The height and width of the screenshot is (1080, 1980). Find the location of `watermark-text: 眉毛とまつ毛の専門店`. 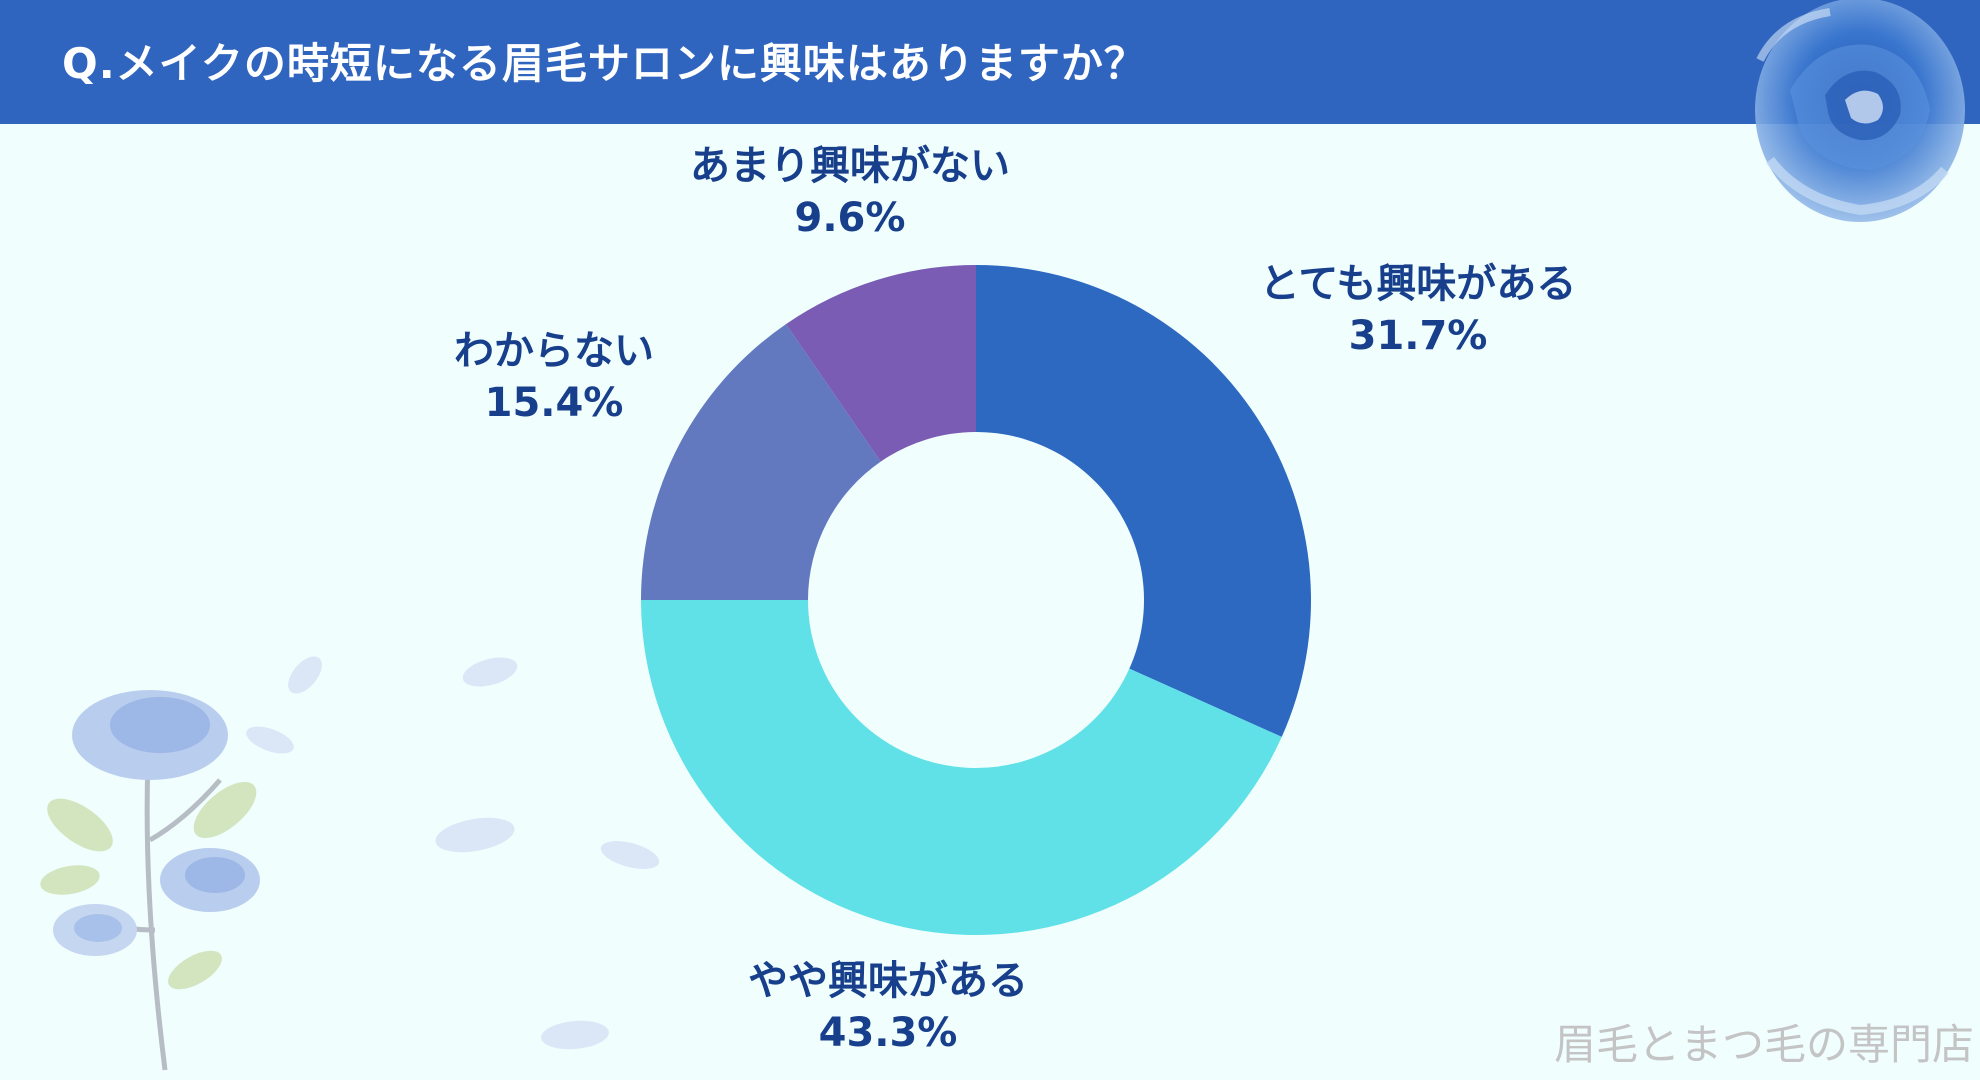

watermark-text: 眉毛とまつ毛の専門店 is located at coordinates (1763, 1044).